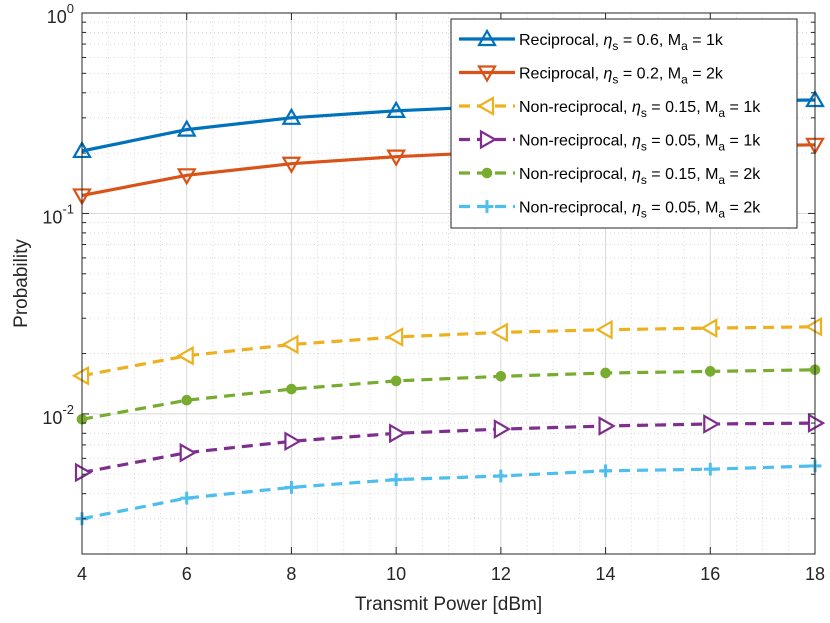 The height and width of the screenshot is (623, 830). What do you see at coordinates (68, 208) in the screenshot?
I see `y-tick-exponent: -1` at bounding box center [68, 208].